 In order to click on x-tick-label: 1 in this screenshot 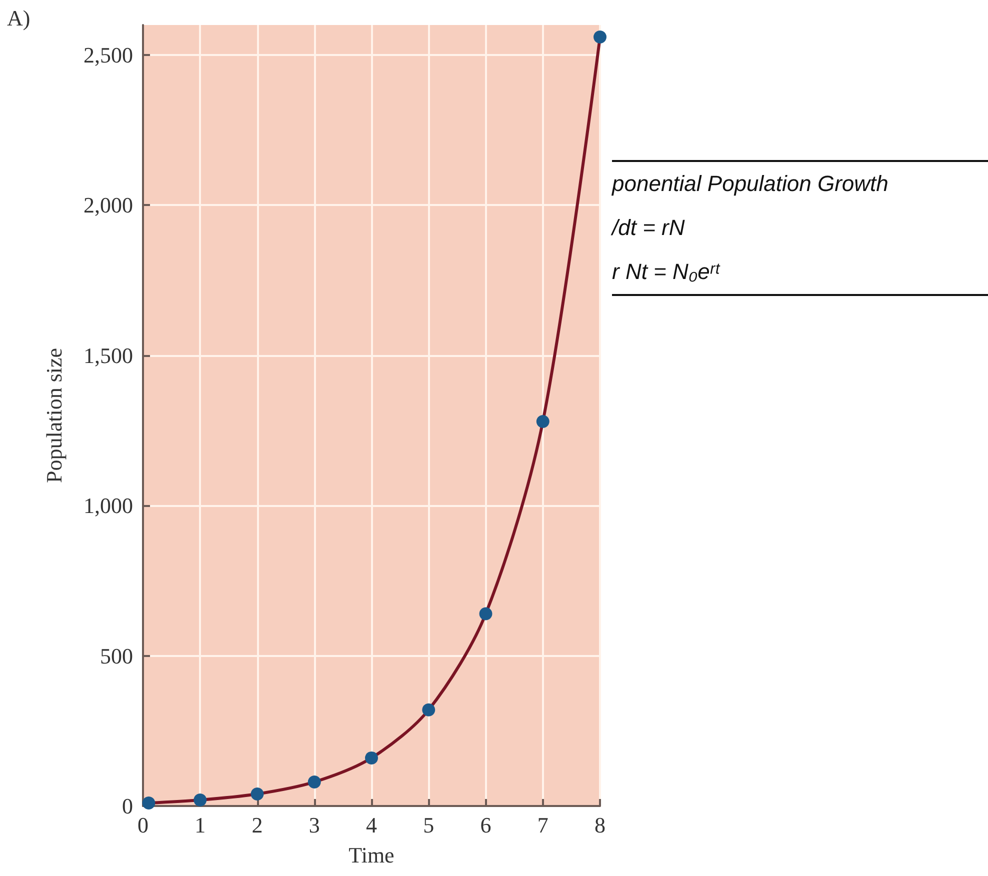, I will do `click(200, 825)`.